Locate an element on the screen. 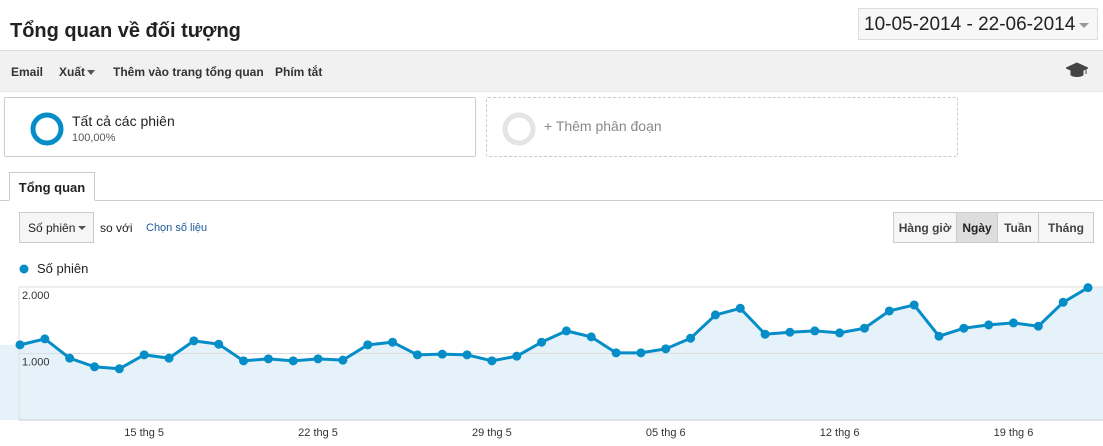 This screenshot has height=446, width=1103. segment-share: 100,00% is located at coordinates (94, 138).